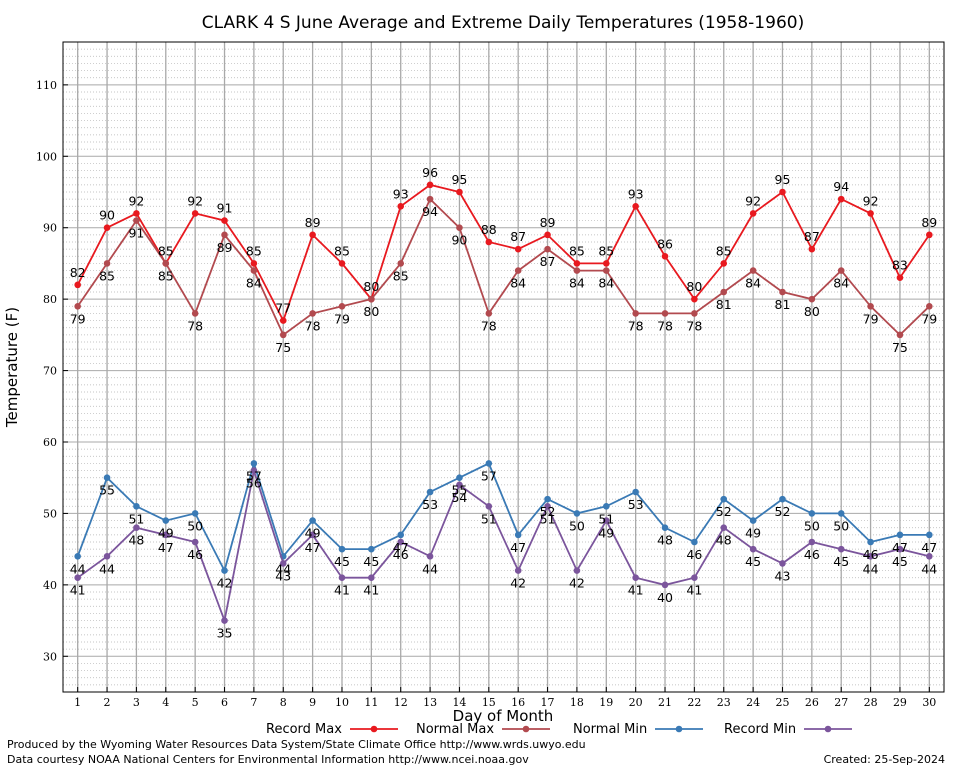 This screenshot has width=954, height=768. Describe the element at coordinates (929, 222) in the screenshot. I see `record-max-value-label: 89` at that location.